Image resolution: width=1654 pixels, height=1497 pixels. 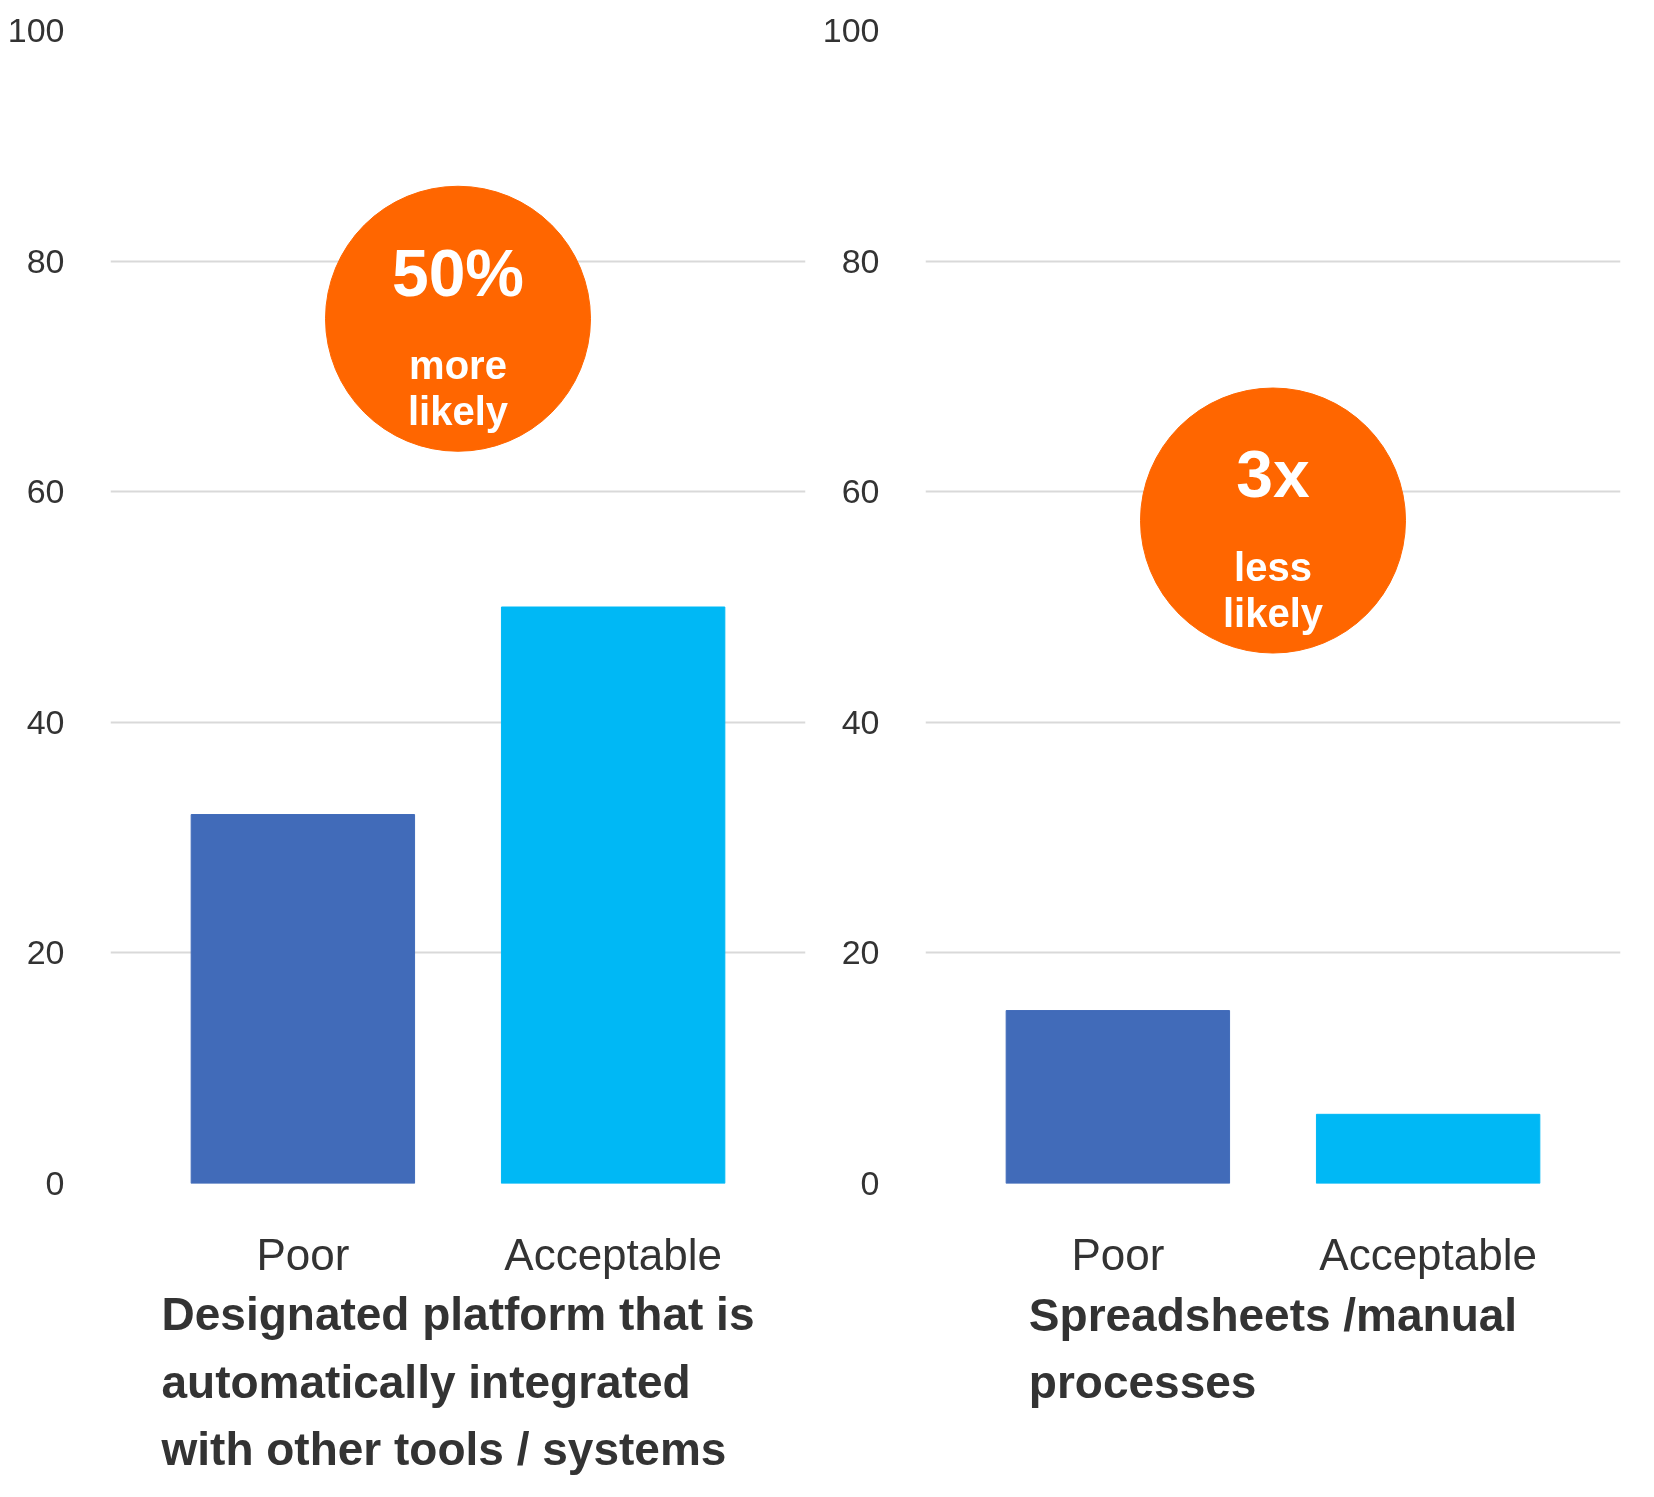 What do you see at coordinates (1273, 474) in the screenshot?
I see `annotation: 3x` at bounding box center [1273, 474].